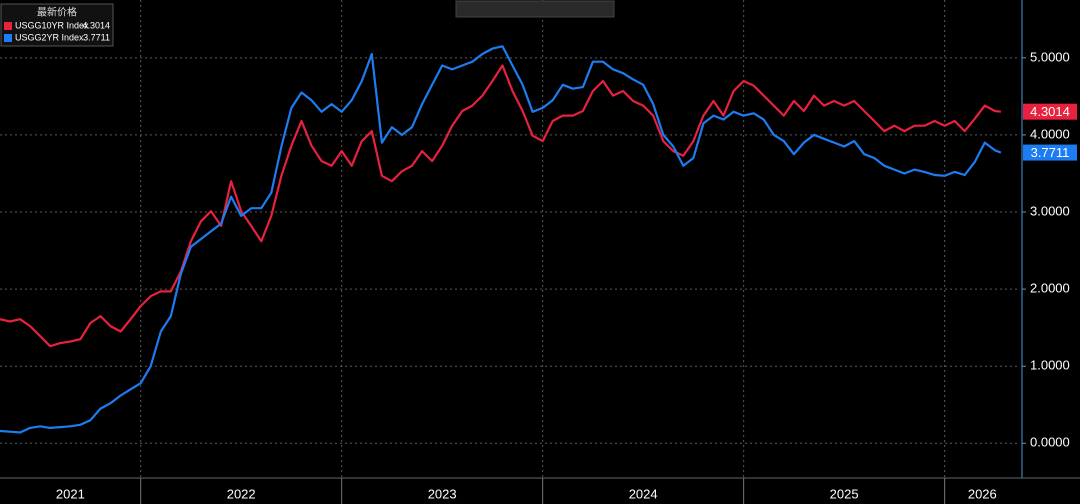 The width and height of the screenshot is (1080, 504). I want to click on x-tick-label: 2023, so click(442, 493).